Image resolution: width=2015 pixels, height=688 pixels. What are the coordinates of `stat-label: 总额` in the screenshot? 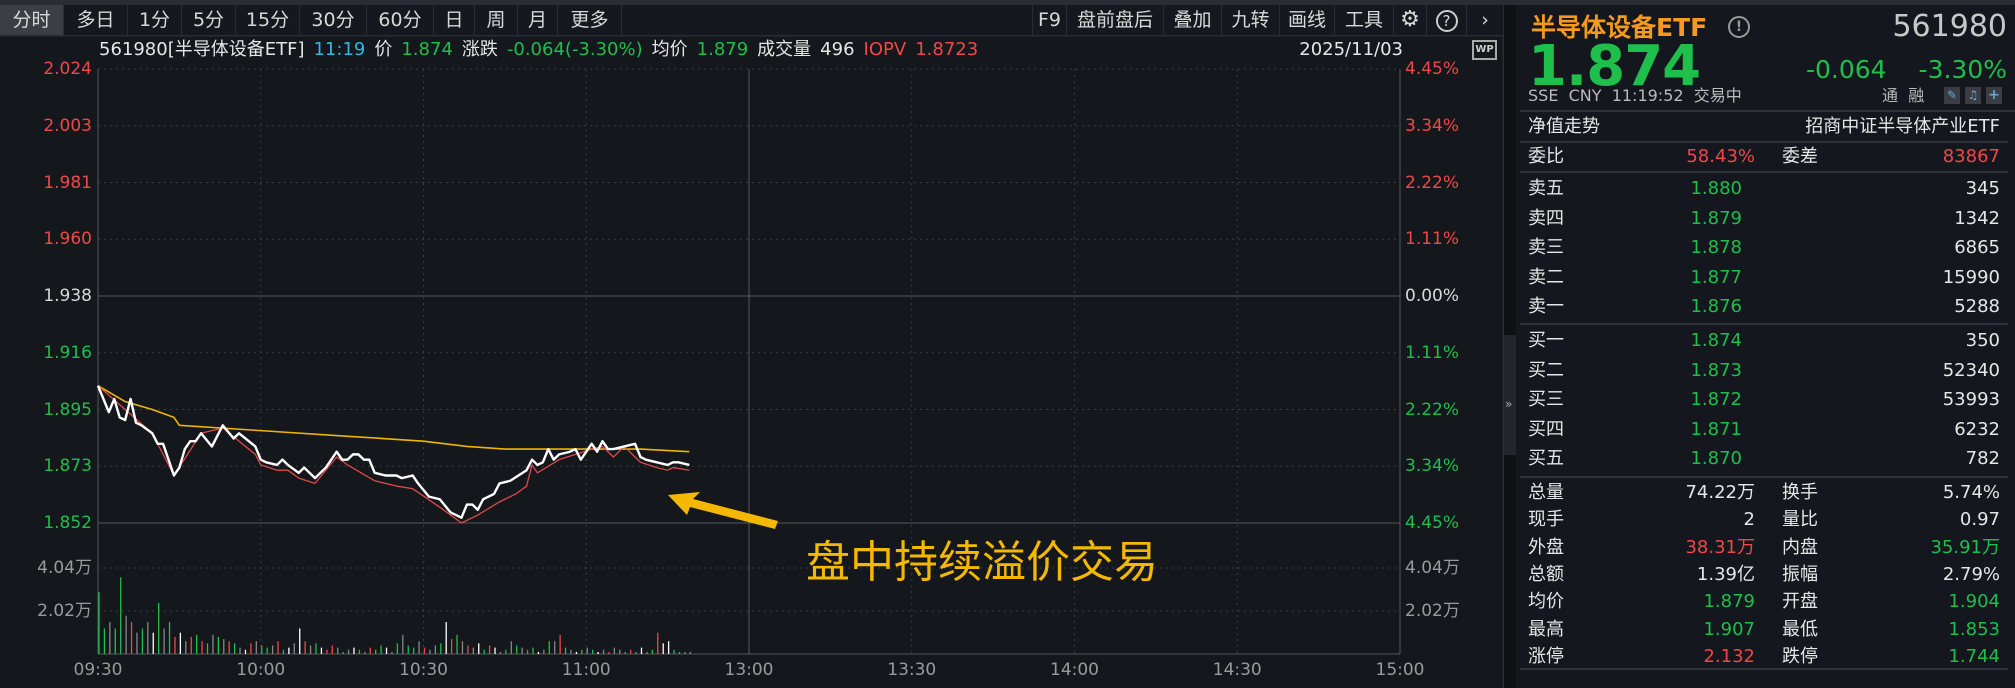 It's located at (1546, 574).